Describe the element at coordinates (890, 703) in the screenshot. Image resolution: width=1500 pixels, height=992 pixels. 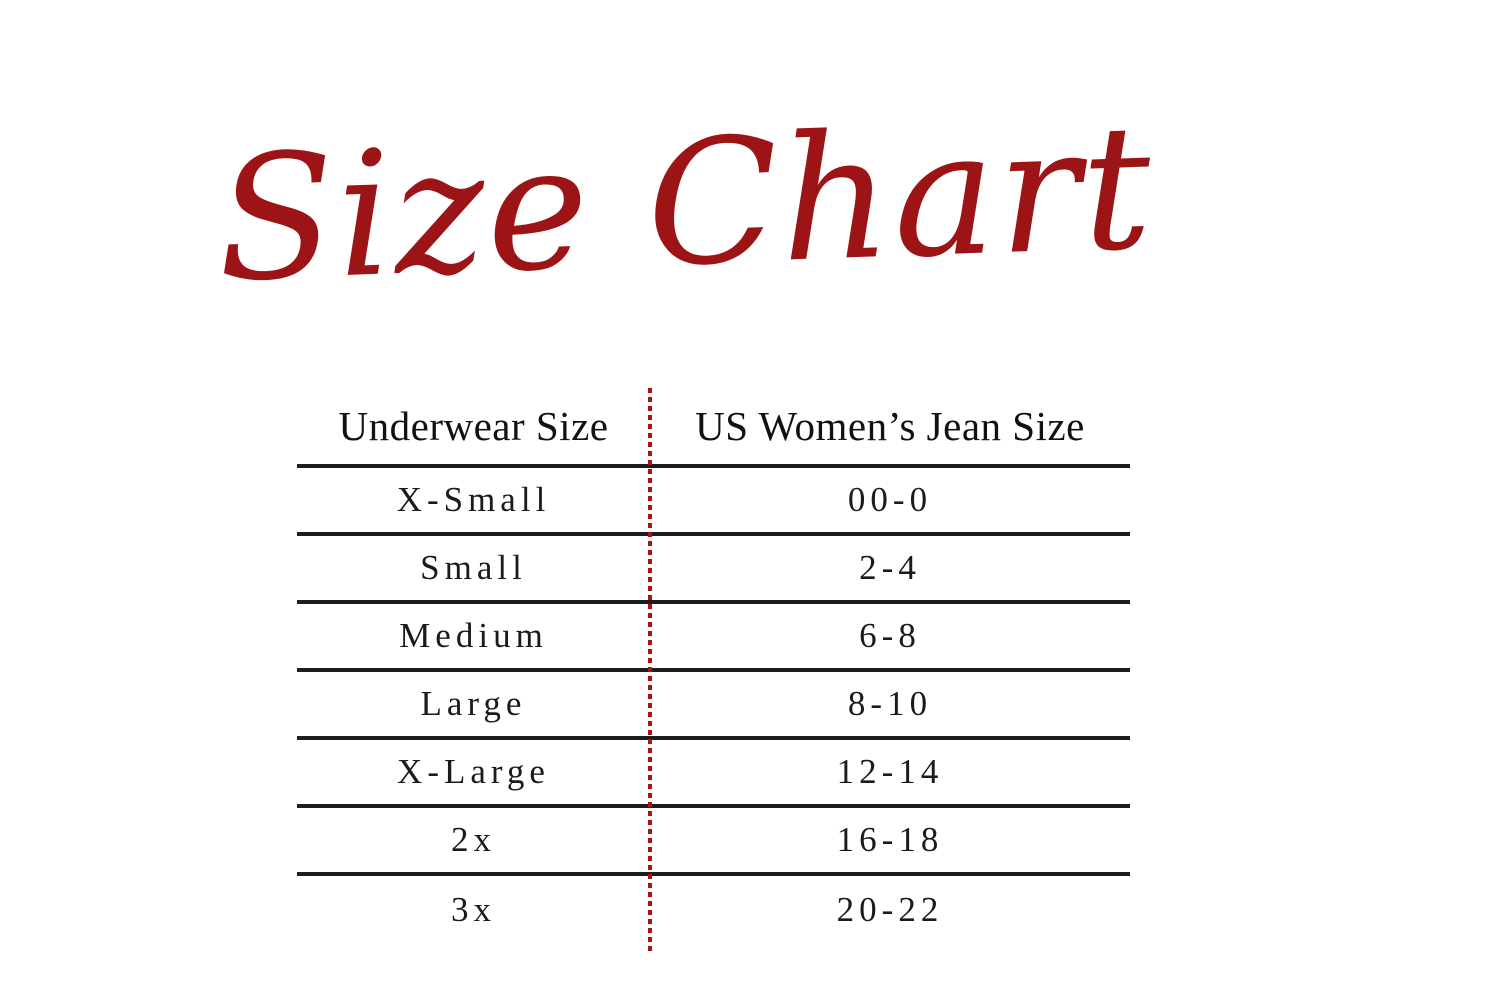
I see `cell-jean-size: 8-10` at that location.